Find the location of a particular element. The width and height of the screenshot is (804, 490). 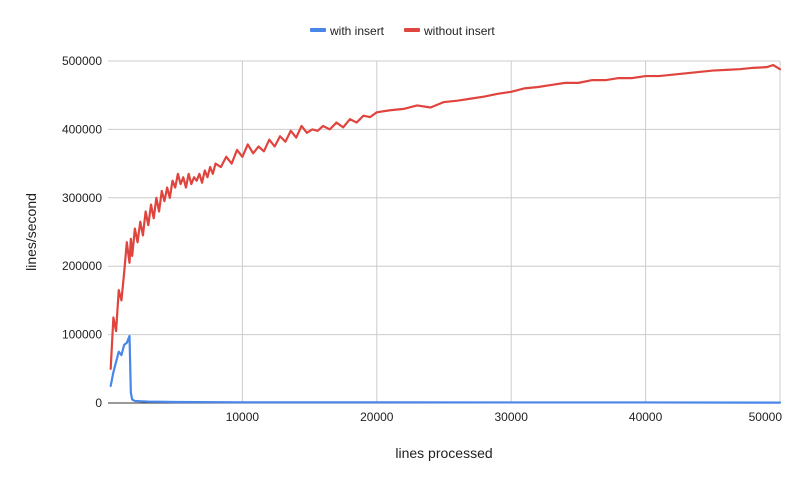

legend-entry-with-insert: with insert is located at coordinates (347, 31).